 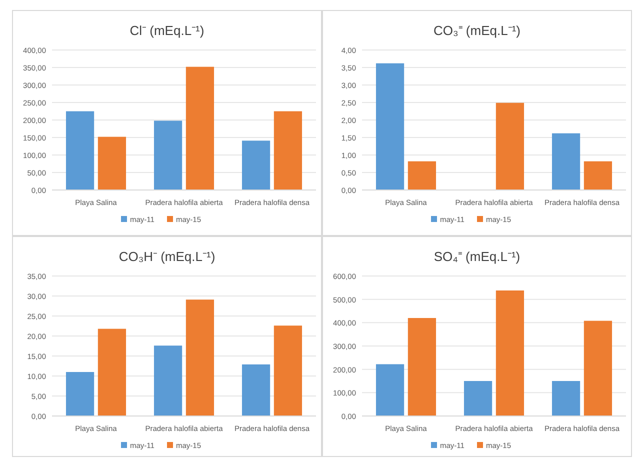 What do you see at coordinates (477, 256) in the screenshot?
I see `chart-title: SO₄⁼ (mEq.L⁻¹)` at bounding box center [477, 256].